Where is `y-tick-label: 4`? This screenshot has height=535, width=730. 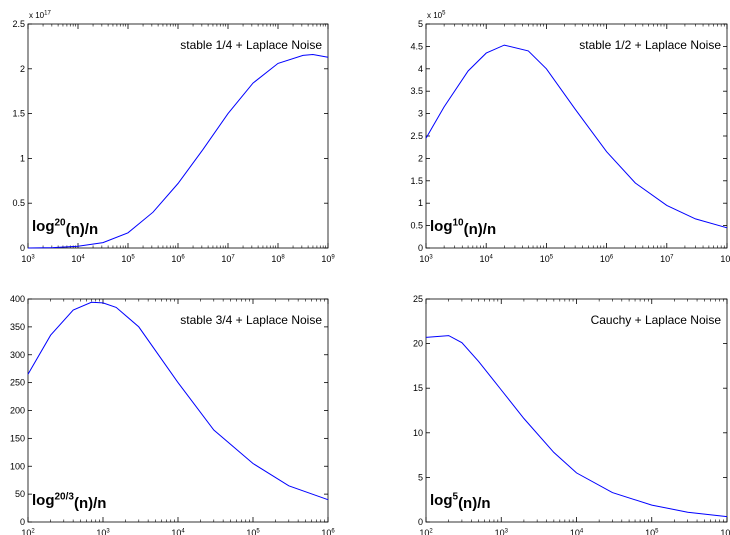 y-tick-label: 4 is located at coordinates (420, 69).